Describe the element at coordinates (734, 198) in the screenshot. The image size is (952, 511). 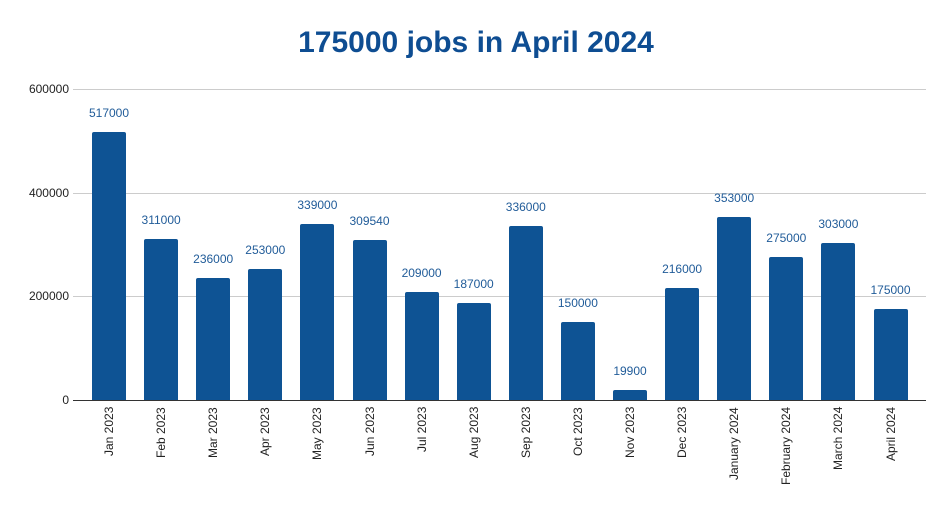
I see `bar-value-label: 353000` at that location.